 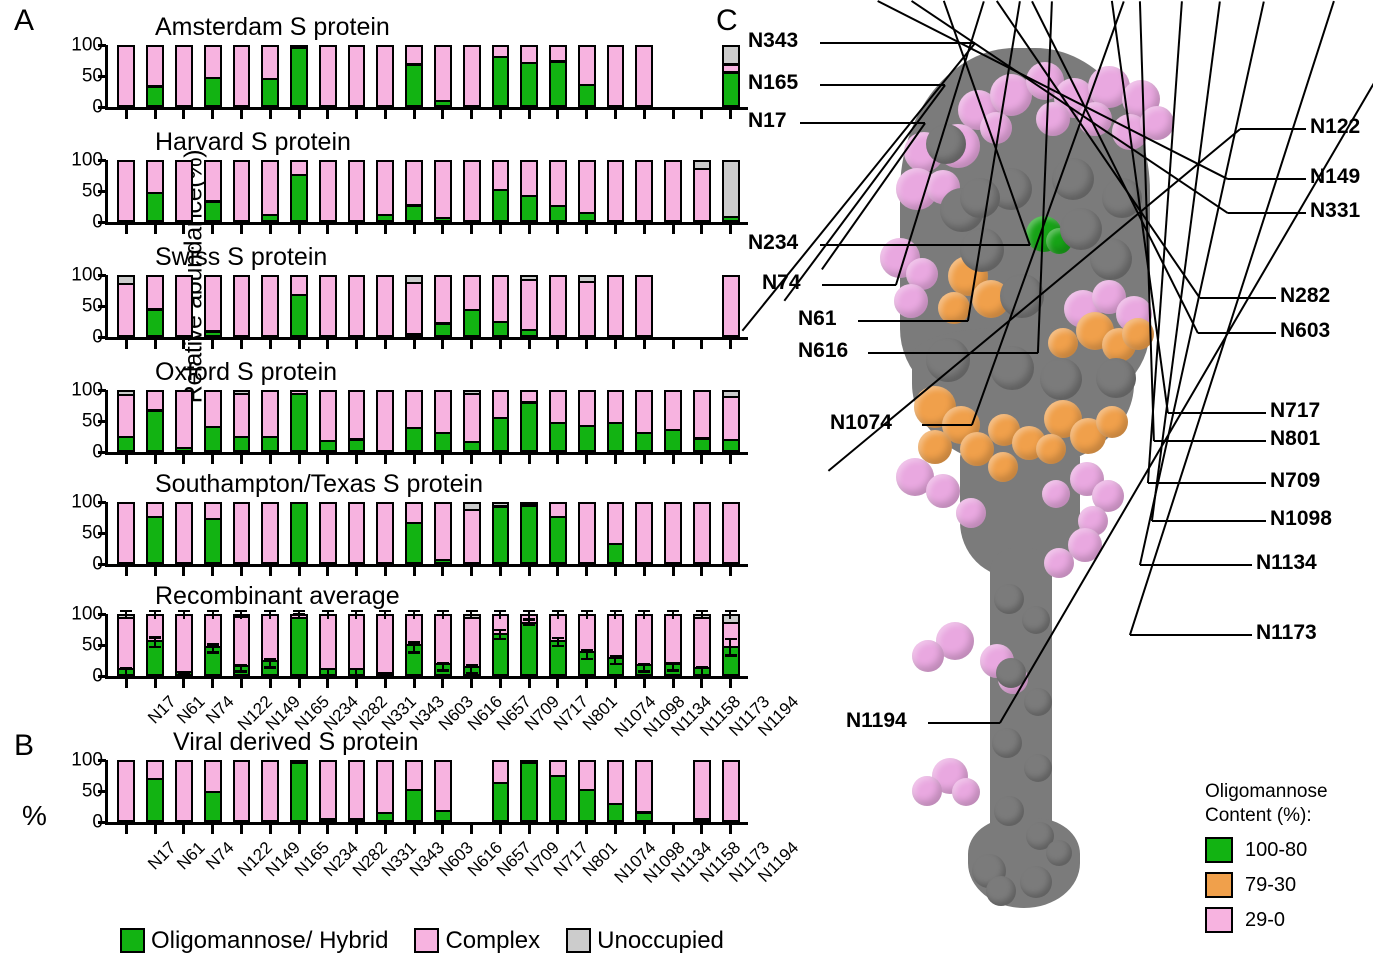 I want to click on glycan-label-n717: N717, so click(x=1295, y=410).